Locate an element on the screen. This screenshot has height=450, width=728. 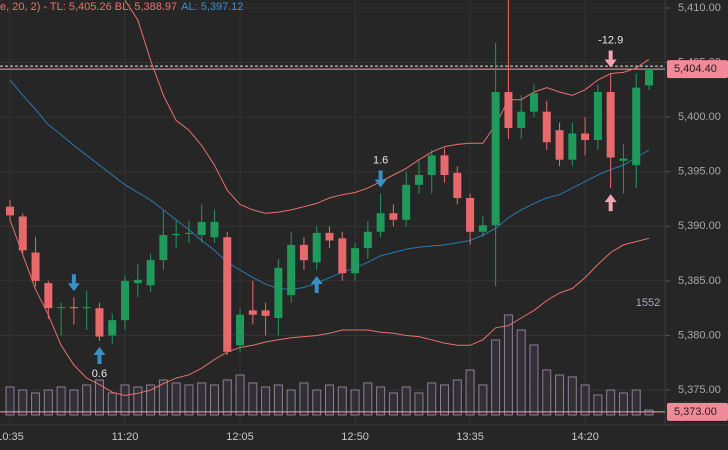
y-tick-label: 5,390.00 is located at coordinates (699, 226).